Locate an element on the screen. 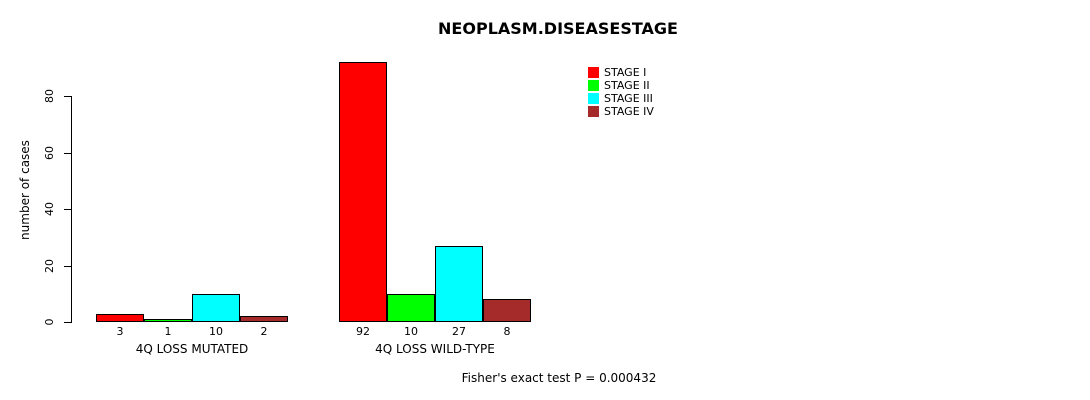 The image size is (1090, 400). legend-item: STAGE II is located at coordinates (621, 85).